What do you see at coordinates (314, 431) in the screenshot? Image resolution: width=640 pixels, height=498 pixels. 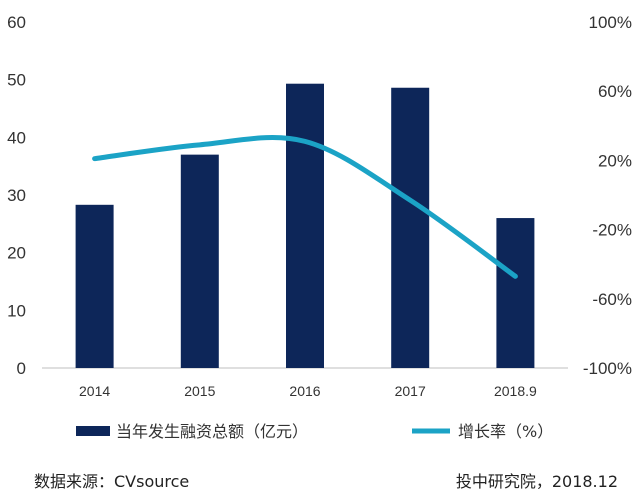 I see `legend: 当年发生融资总额（亿元） 增长率（%）` at bounding box center [314, 431].